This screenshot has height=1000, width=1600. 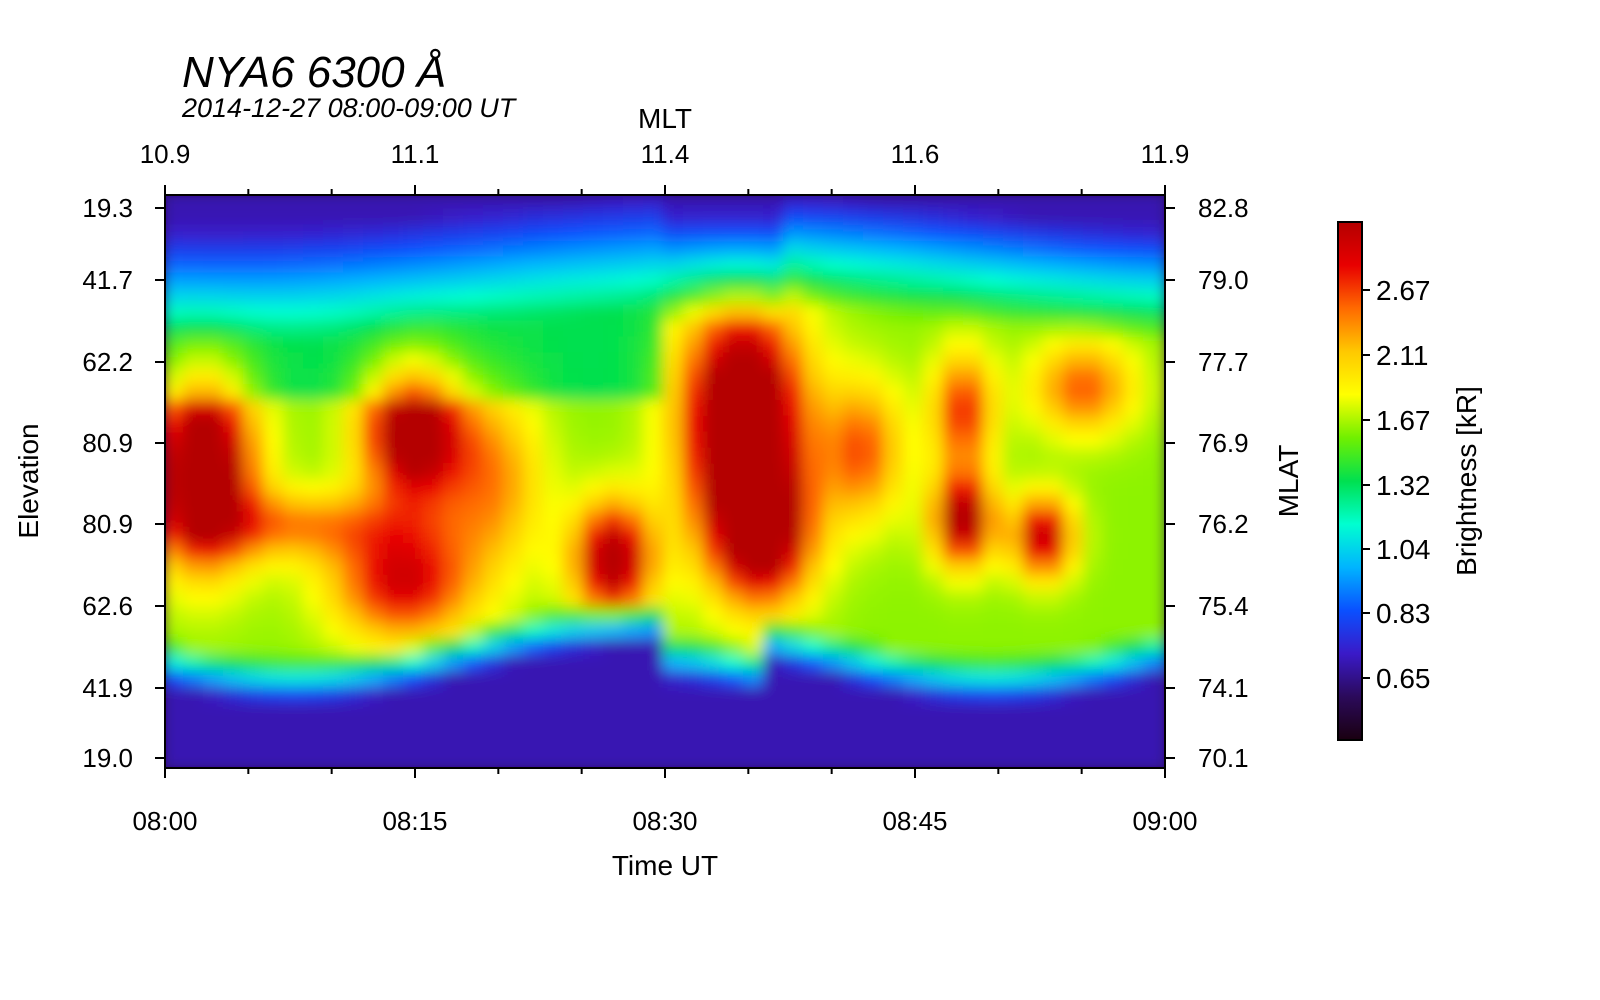 I want to click on colorbar, so click(x=1350, y=481).